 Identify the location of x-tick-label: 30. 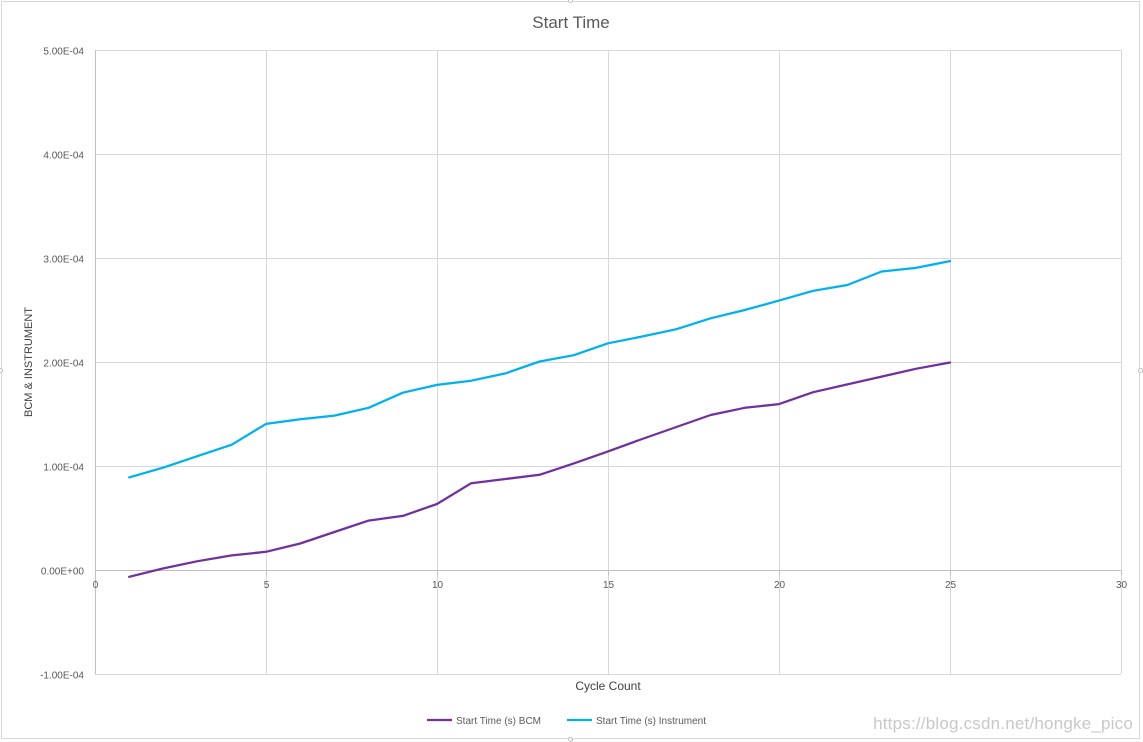
(1122, 585).